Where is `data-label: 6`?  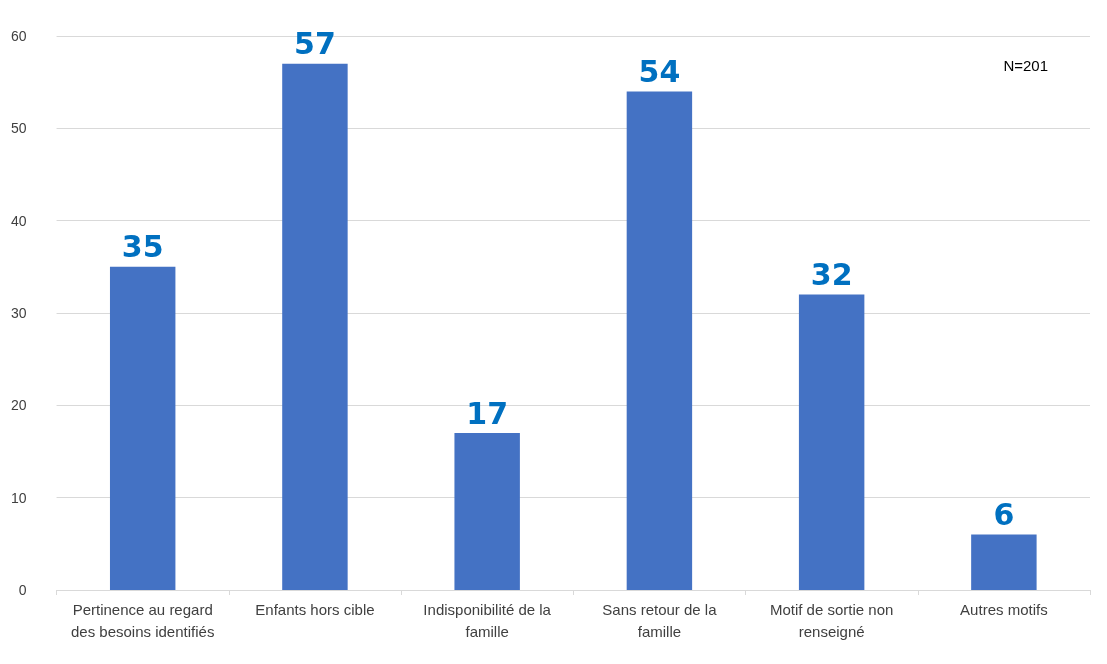 data-label: 6 is located at coordinates (1004, 515).